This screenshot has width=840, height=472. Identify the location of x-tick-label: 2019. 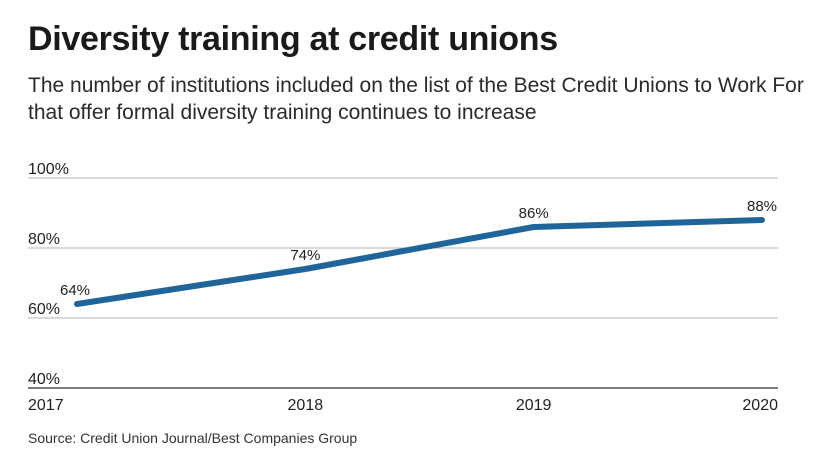
(534, 405).